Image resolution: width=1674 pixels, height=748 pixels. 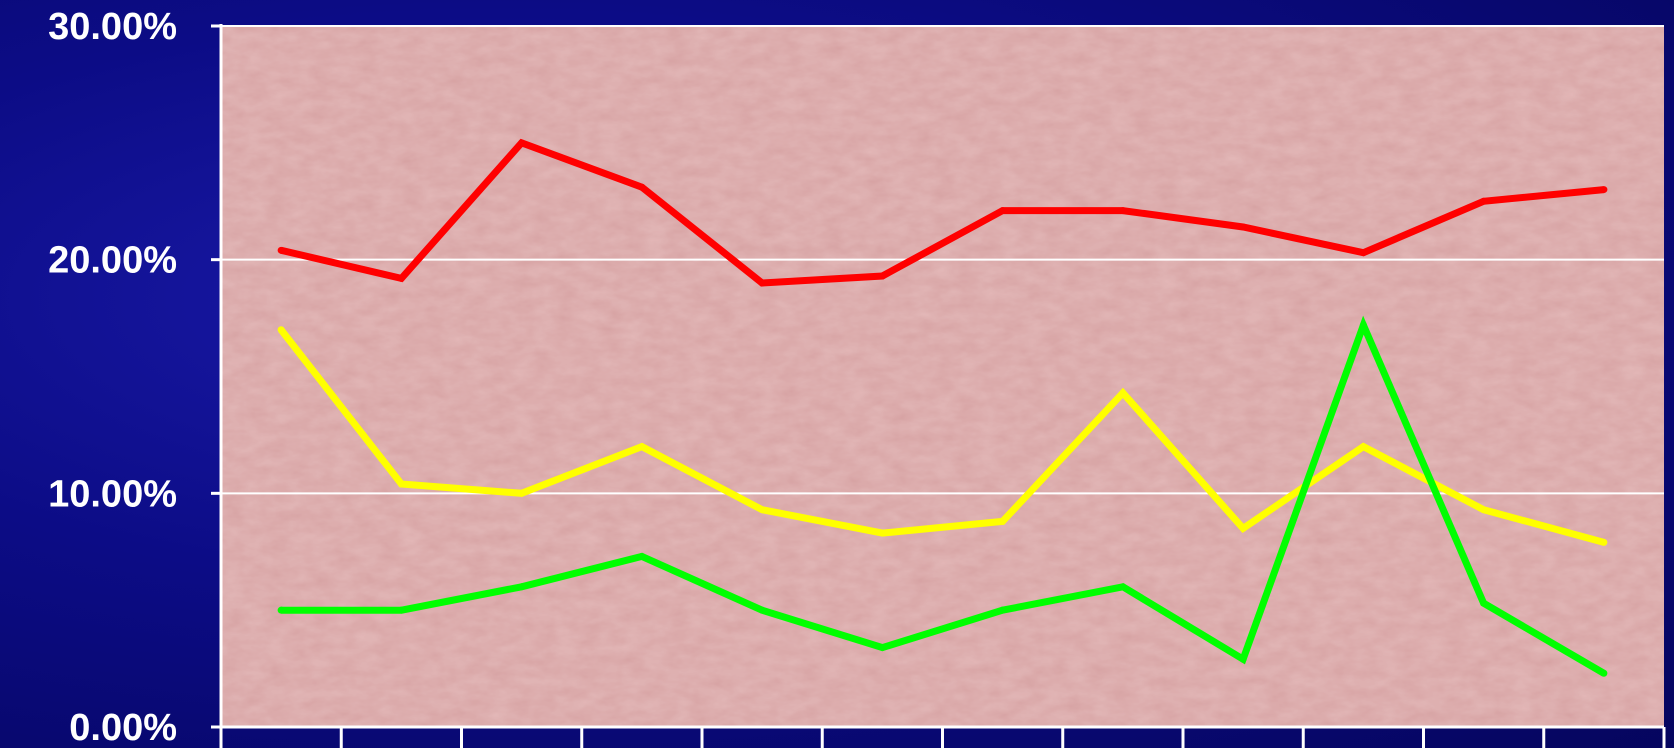 What do you see at coordinates (123, 727) in the screenshot?
I see `y-tick-label-0: 0.00%` at bounding box center [123, 727].